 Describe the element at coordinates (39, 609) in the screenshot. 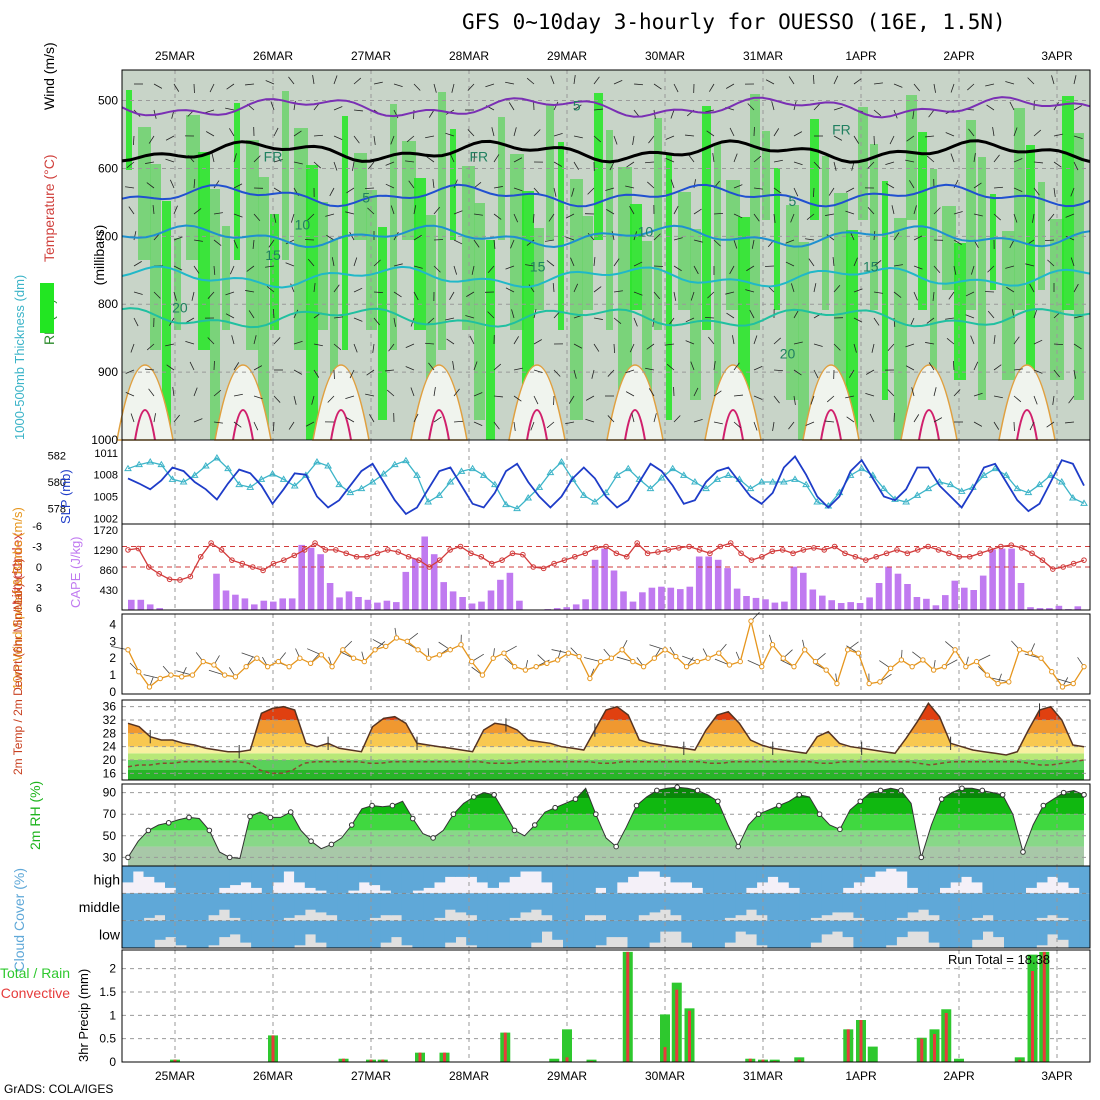

I see `lifted-index-tick-label: 6` at that location.